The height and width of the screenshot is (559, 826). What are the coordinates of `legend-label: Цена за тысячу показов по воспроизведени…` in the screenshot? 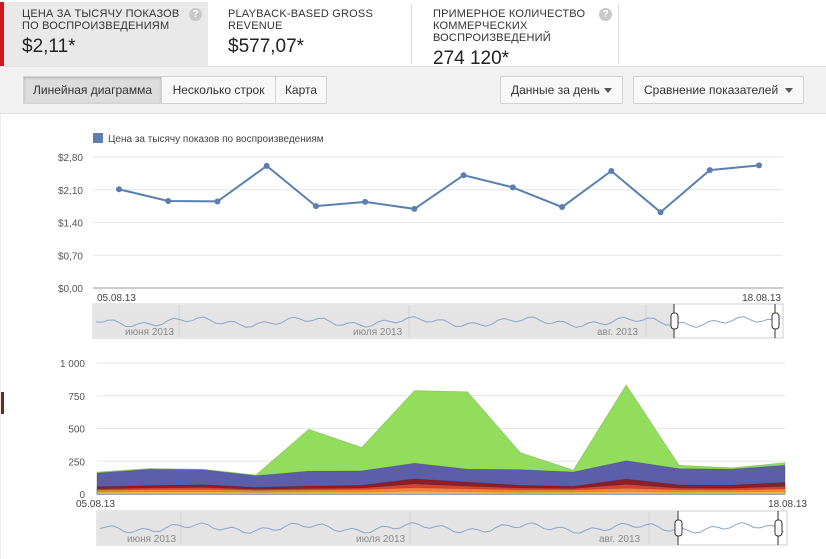 It's located at (216, 139).